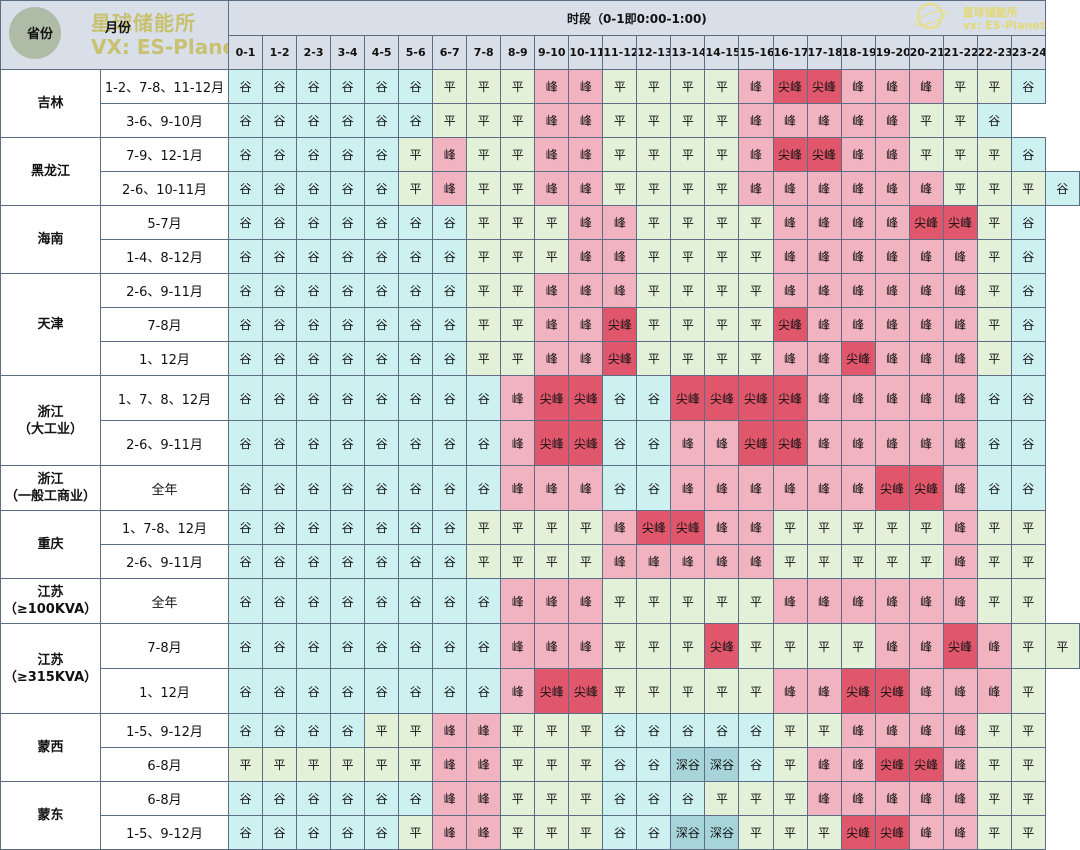 The height and width of the screenshot is (850, 1080). What do you see at coordinates (143, 23) in the screenshot?
I see `logo-title: 星球储能所` at bounding box center [143, 23].